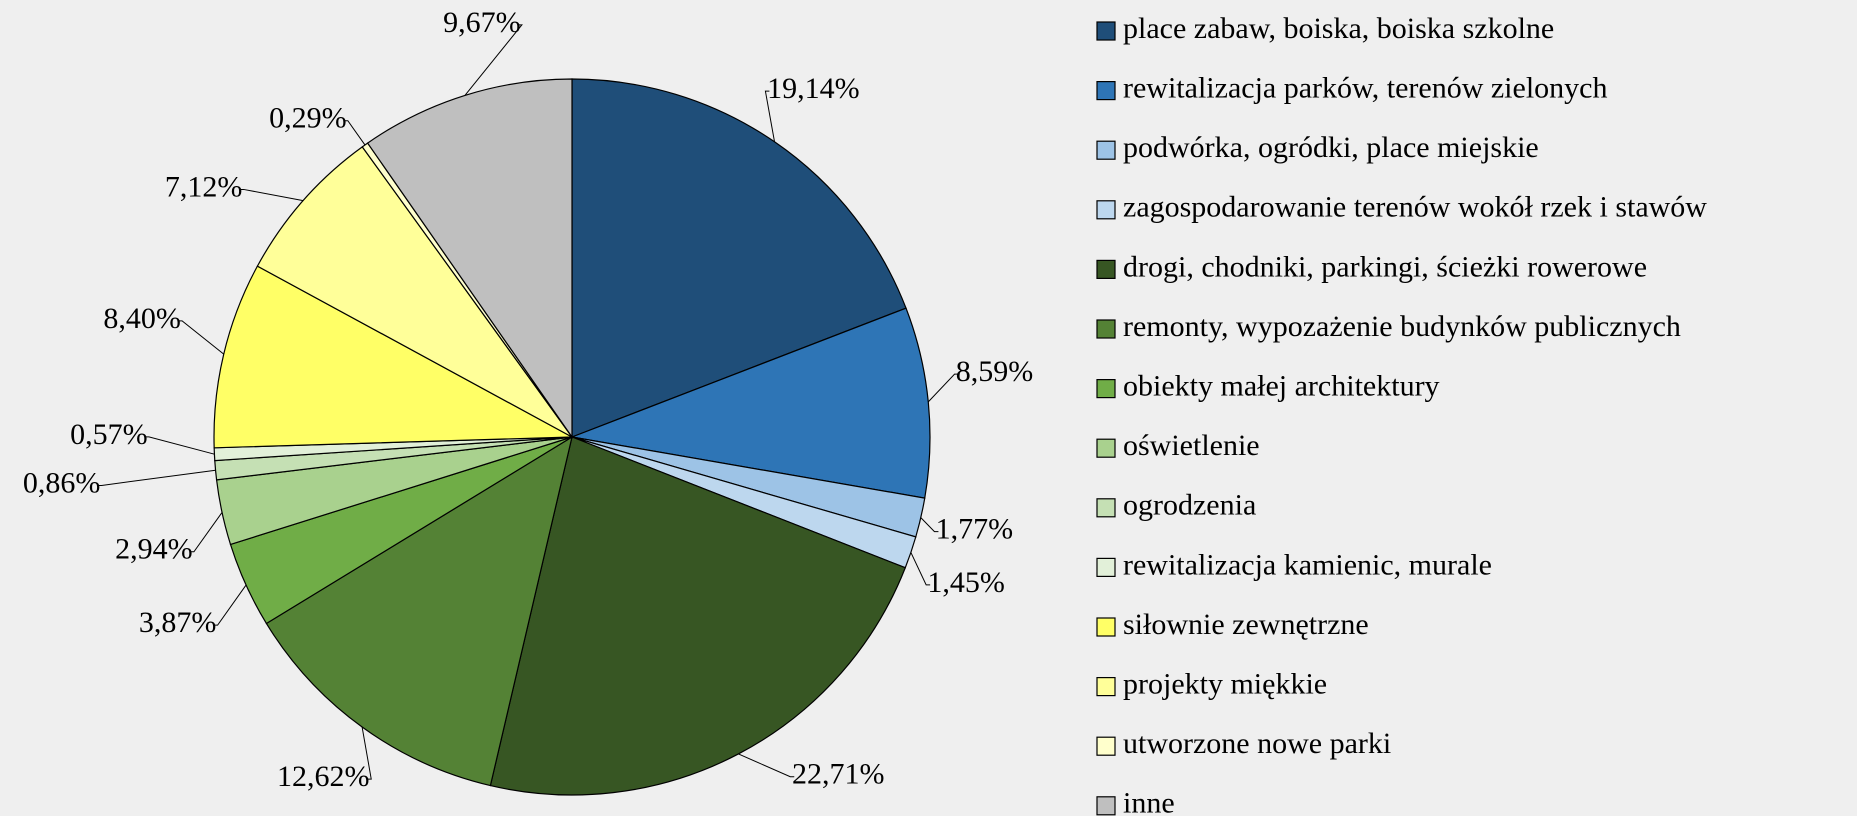 The image size is (1857, 816). What do you see at coordinates (1331, 147) in the screenshot?
I see `legend-label: podwórka, ogródki, place miejskie` at bounding box center [1331, 147].